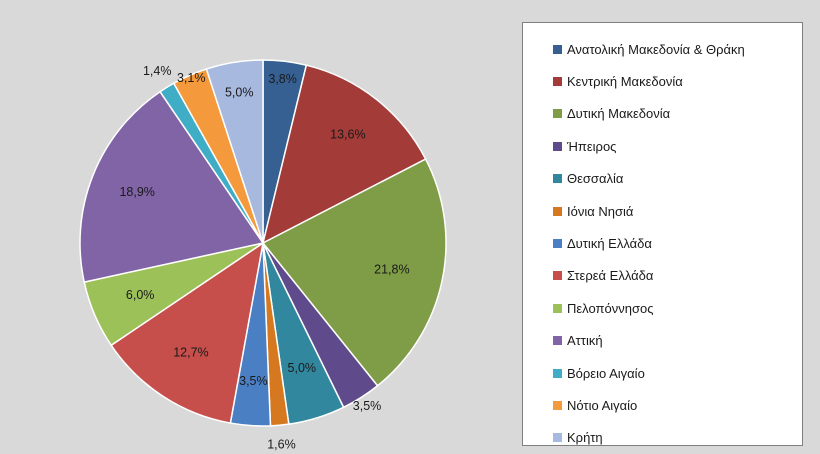 The image size is (820, 454). What do you see at coordinates (253, 381) in the screenshot?
I see `slice-label-7: 3,5%` at bounding box center [253, 381].